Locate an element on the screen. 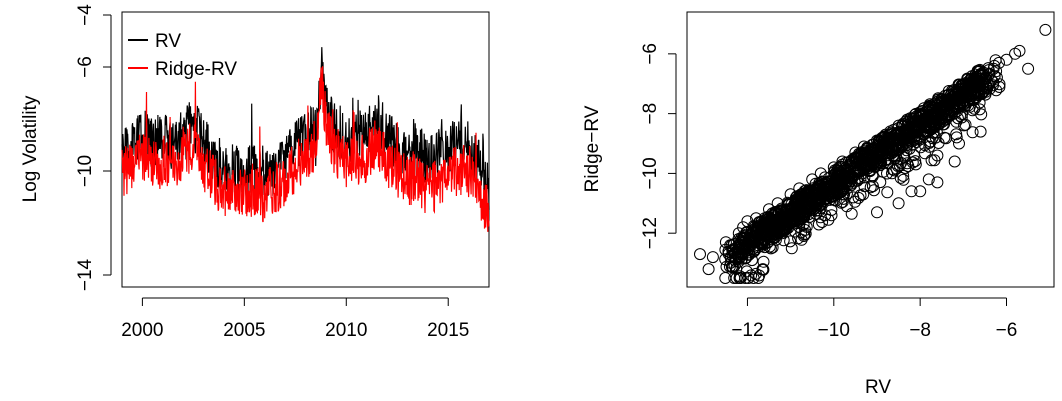 The width and height of the screenshot is (1062, 401). left-y-tick-label: −4 is located at coordinates (85, 15).